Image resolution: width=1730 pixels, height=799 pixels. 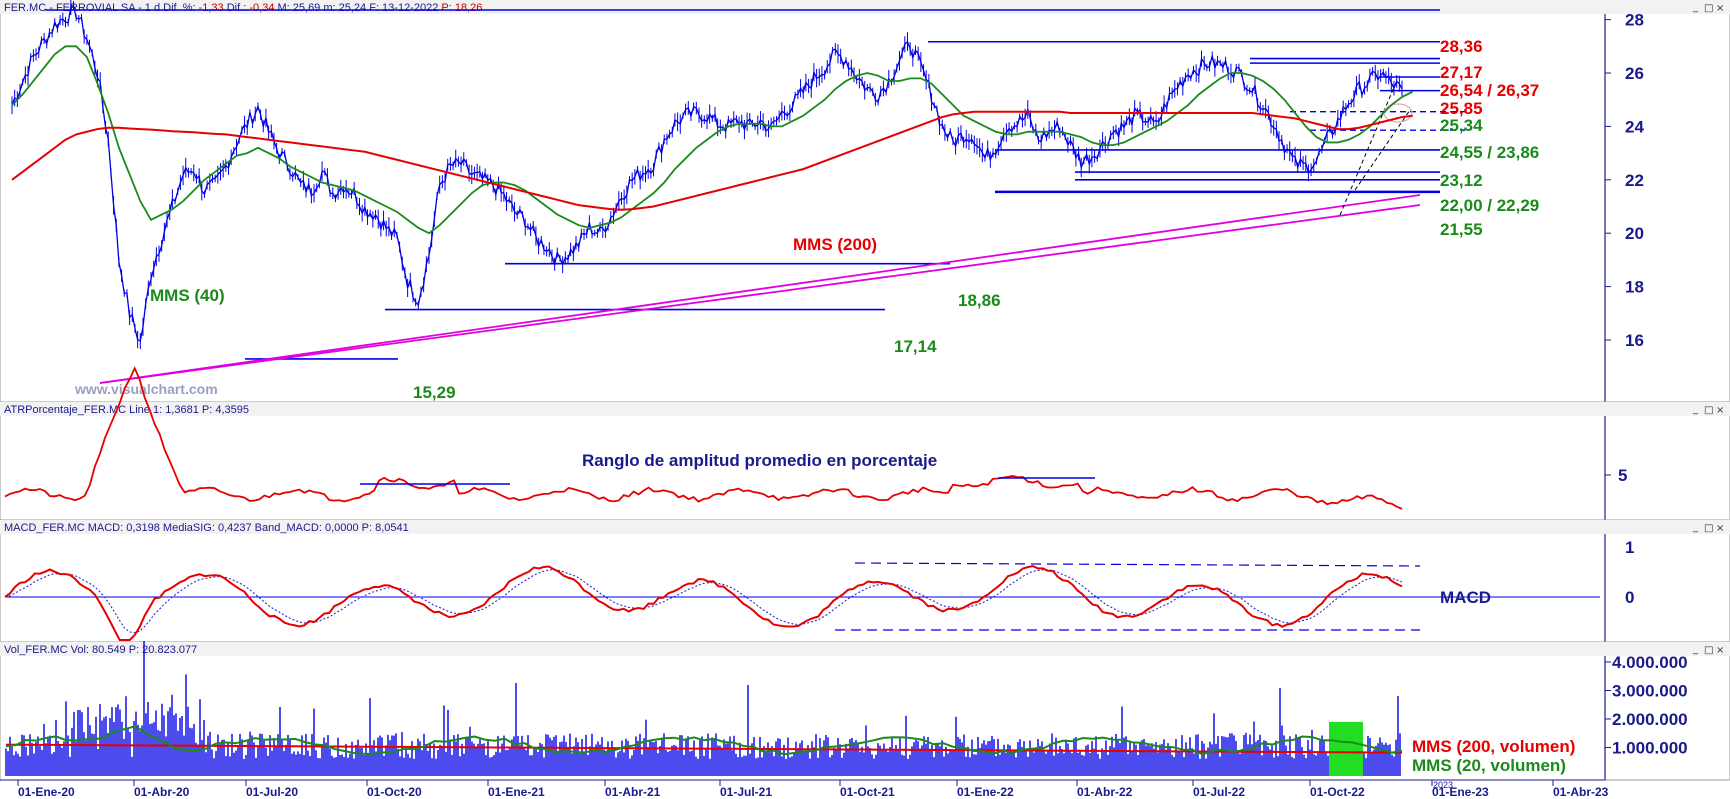 What do you see at coordinates (187, 295) in the screenshot?
I see `mms40-label: MMS (40)` at bounding box center [187, 295].